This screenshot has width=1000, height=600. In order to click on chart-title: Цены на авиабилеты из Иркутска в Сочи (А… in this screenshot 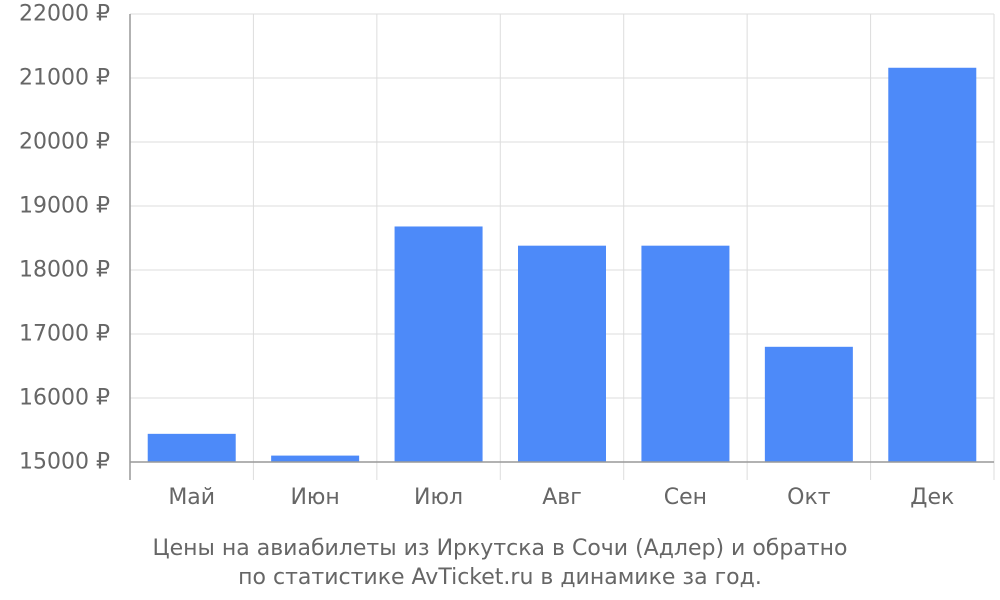, I will do `click(500, 548)`.